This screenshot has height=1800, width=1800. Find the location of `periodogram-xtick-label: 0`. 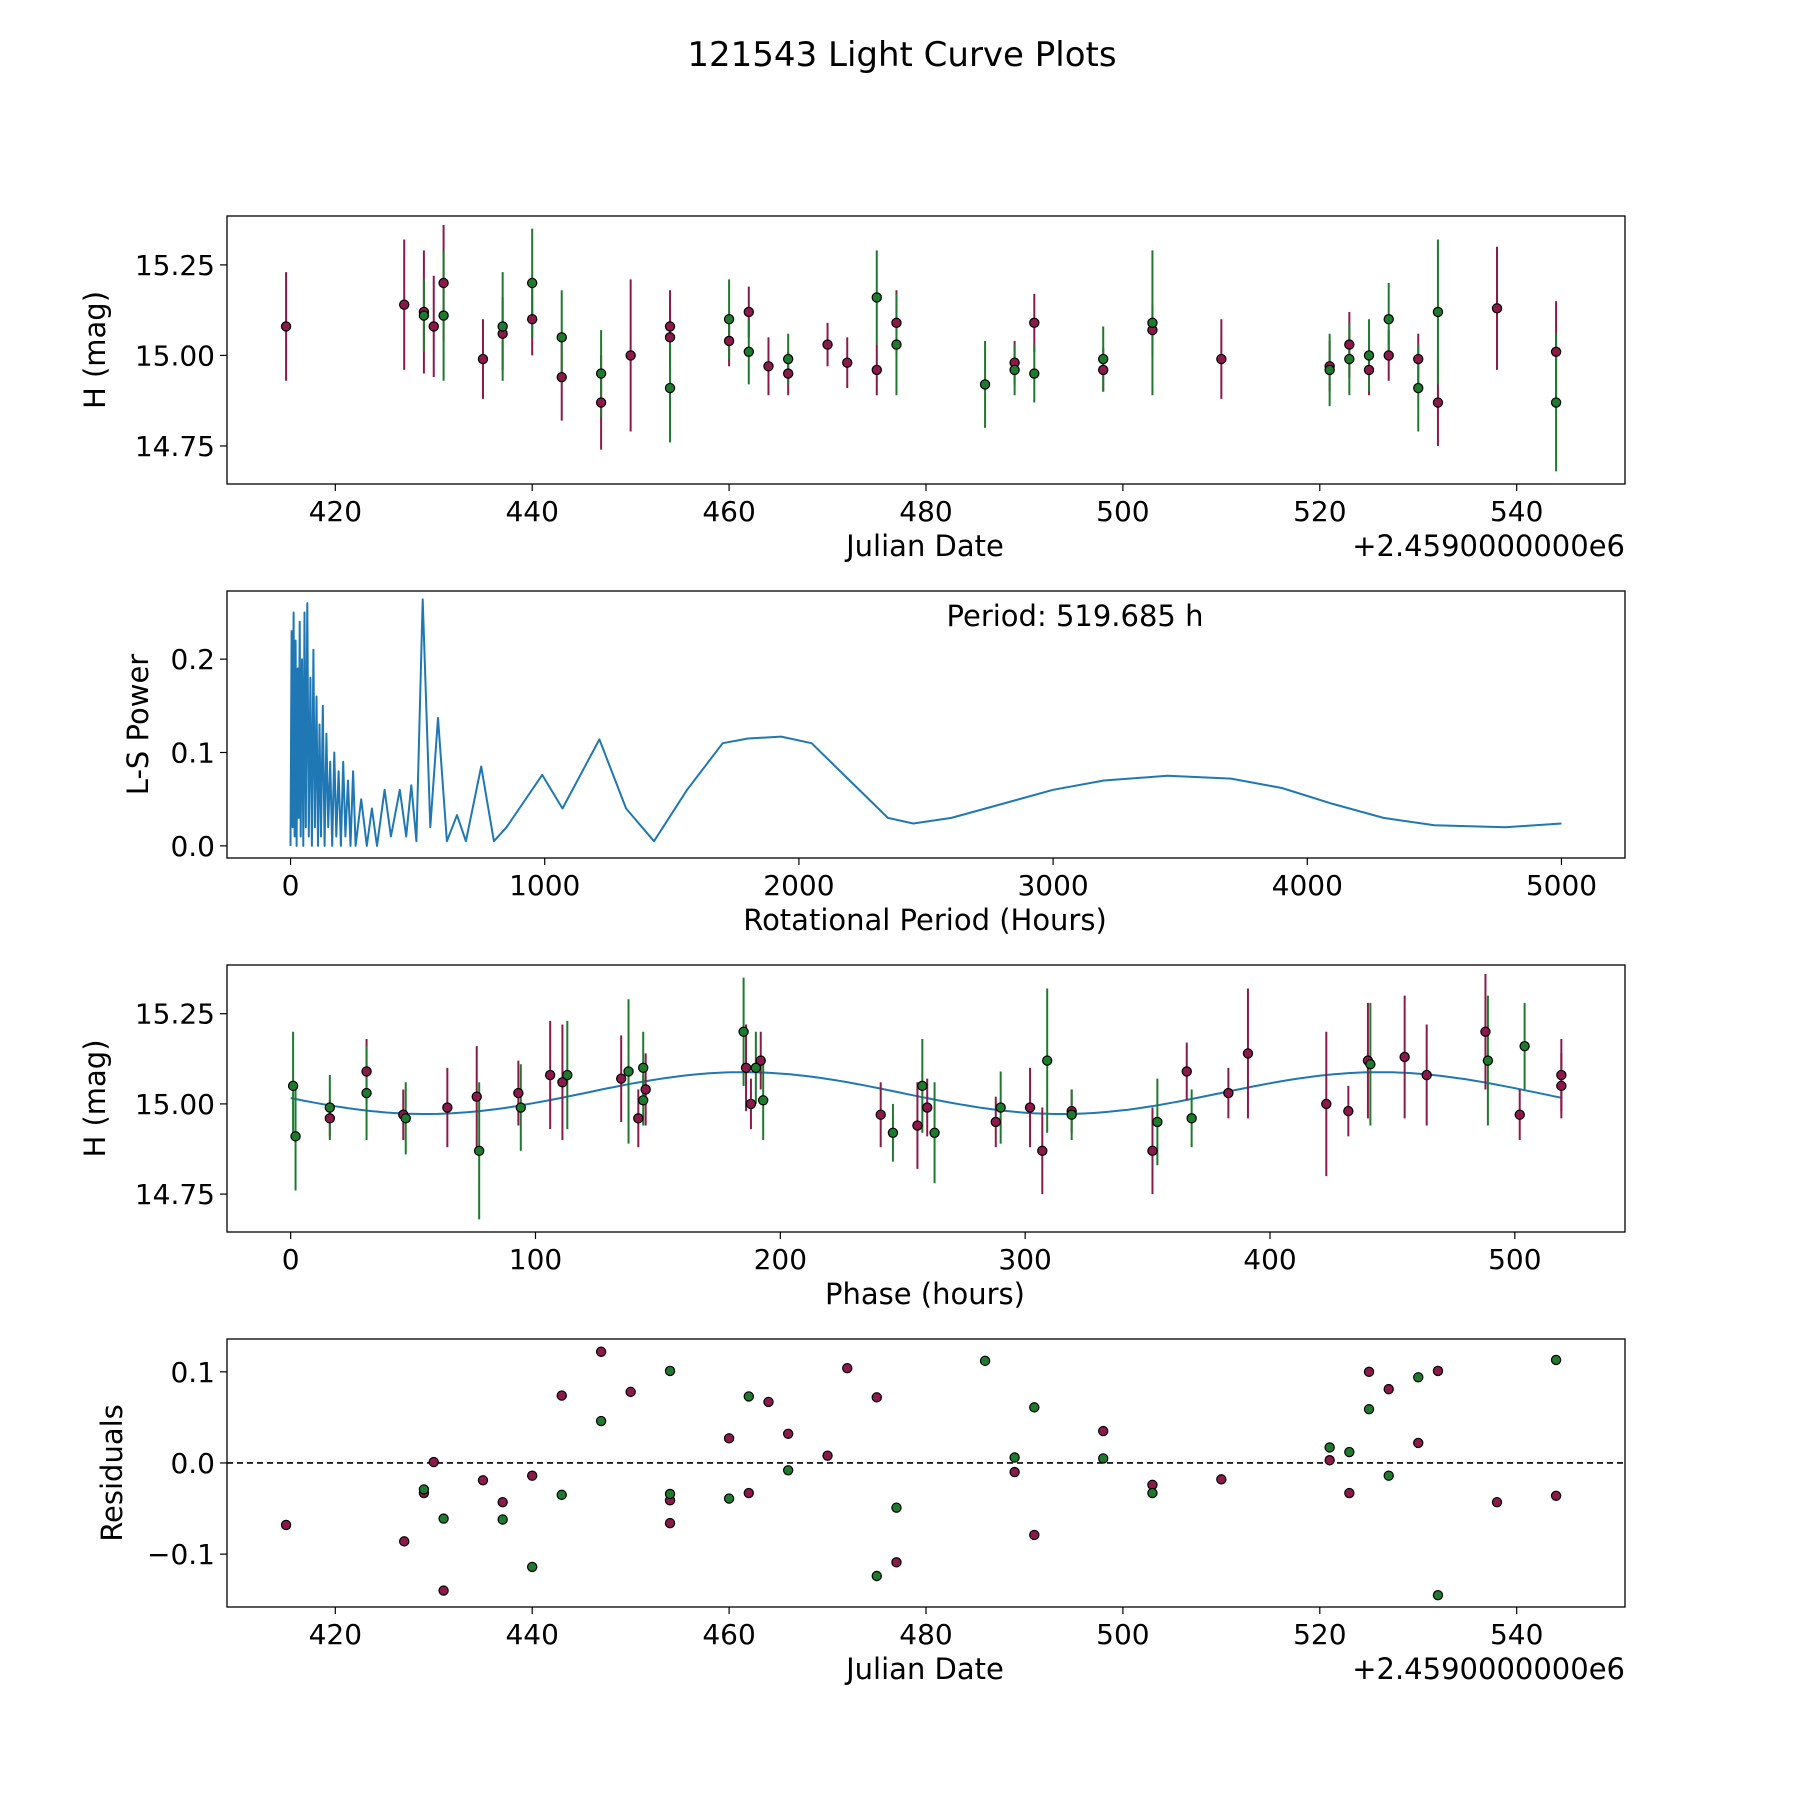

periodogram-xtick-label: 0 is located at coordinates (291, 885).